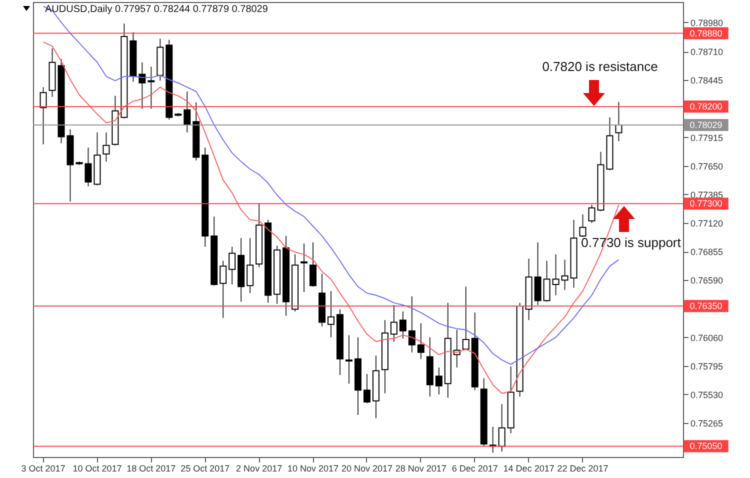 The width and height of the screenshot is (750, 478). Describe the element at coordinates (475, 469) in the screenshot. I see `x-tick-label: 6 Dec 2017` at that location.